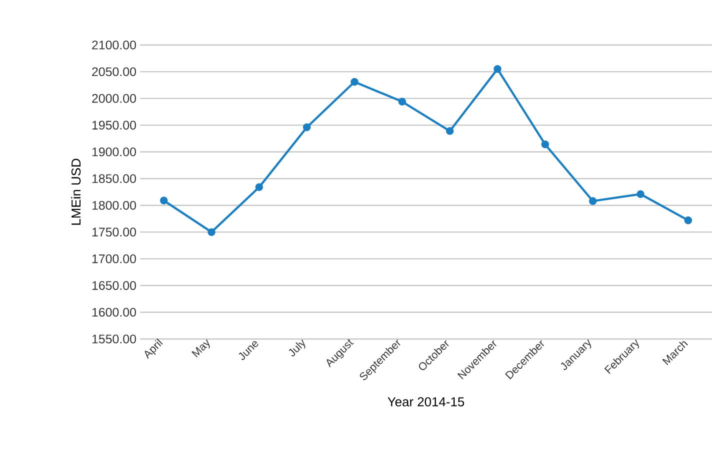 The image size is (723, 475). What do you see at coordinates (114, 45) in the screenshot?
I see `y-tick-label: 2100.00` at bounding box center [114, 45].